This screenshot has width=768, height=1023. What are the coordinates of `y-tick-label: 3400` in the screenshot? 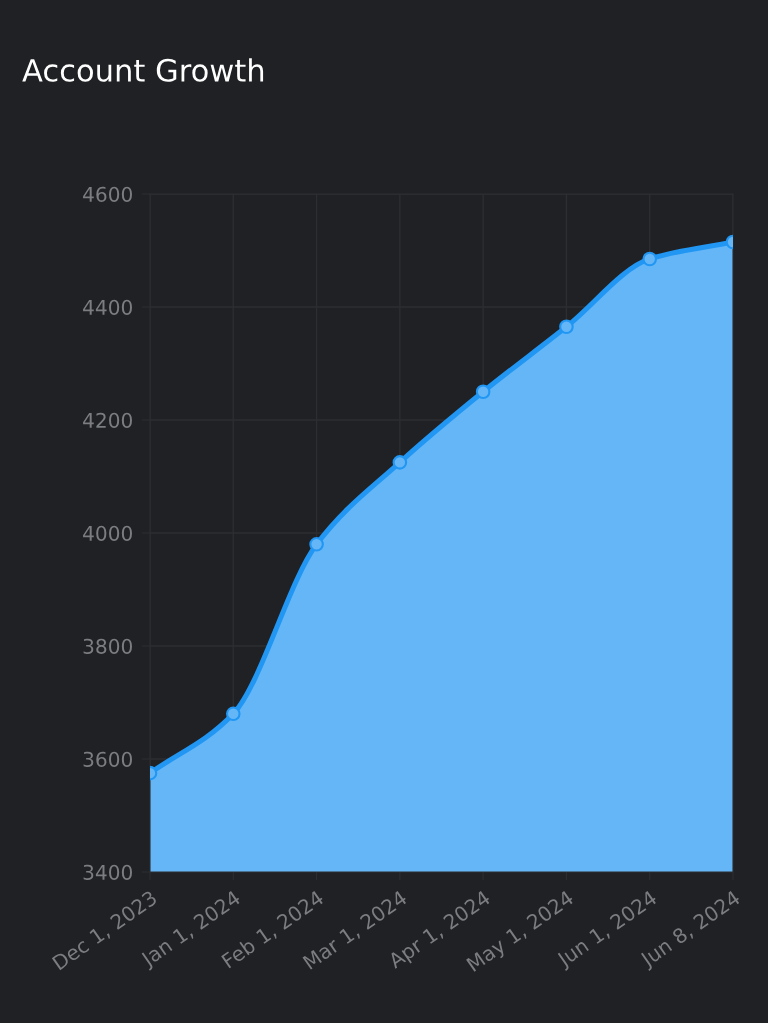 It's located at (107, 872).